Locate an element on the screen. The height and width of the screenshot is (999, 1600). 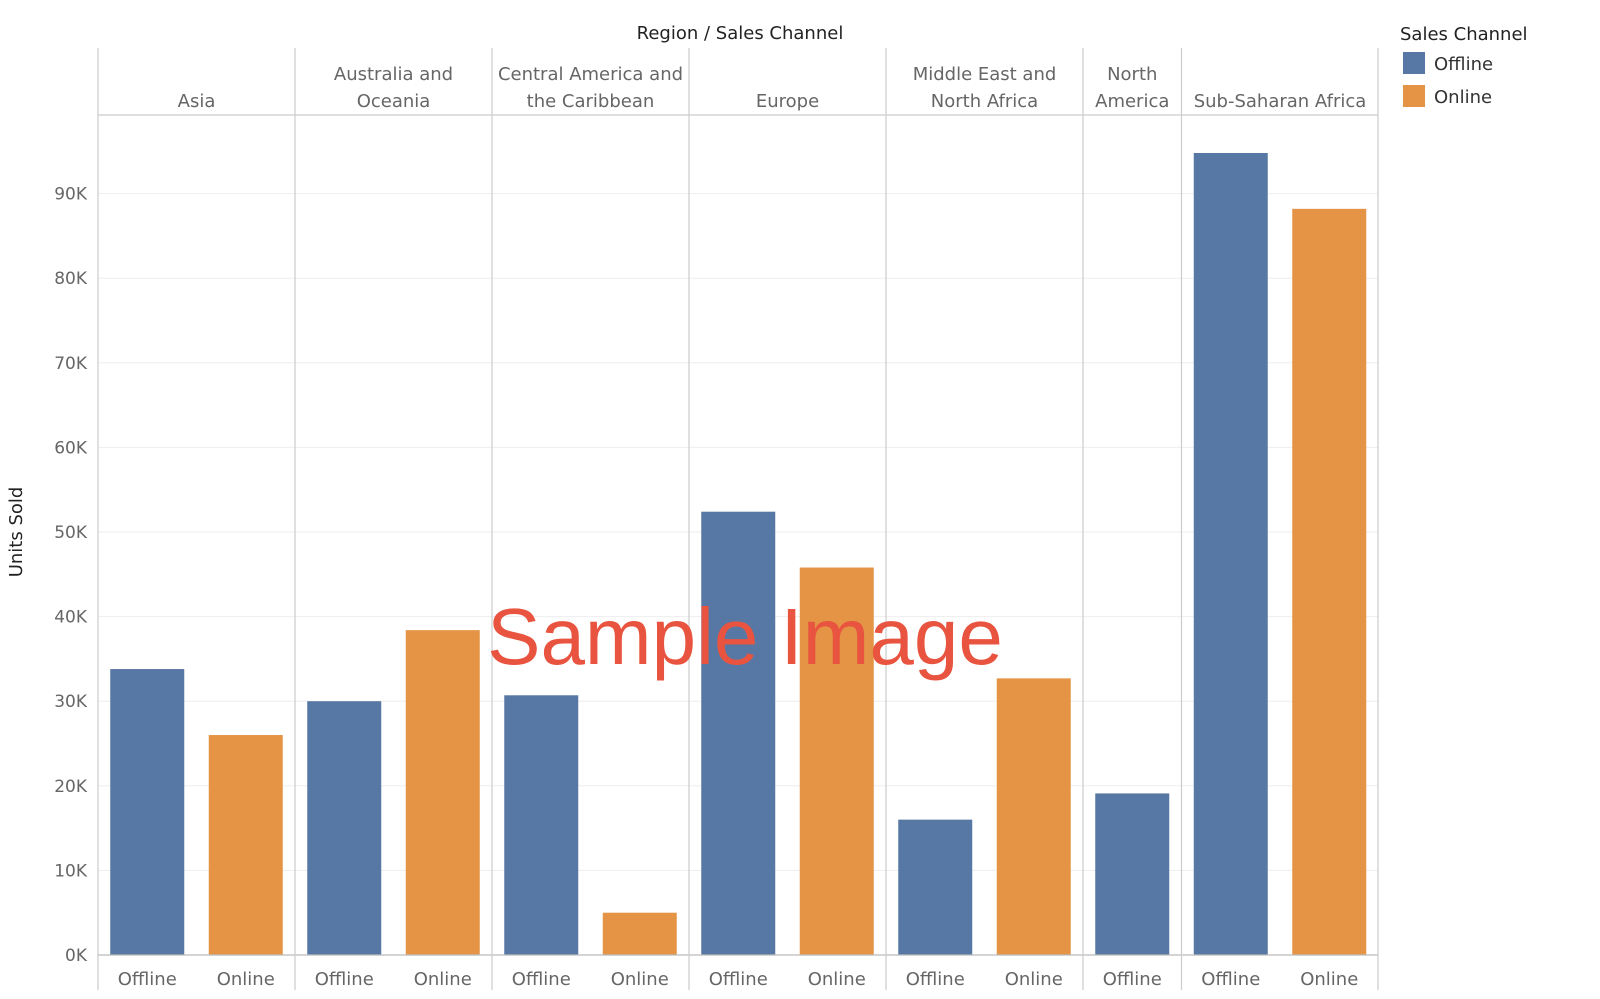
y-tick-label: 10K is located at coordinates (71, 871).